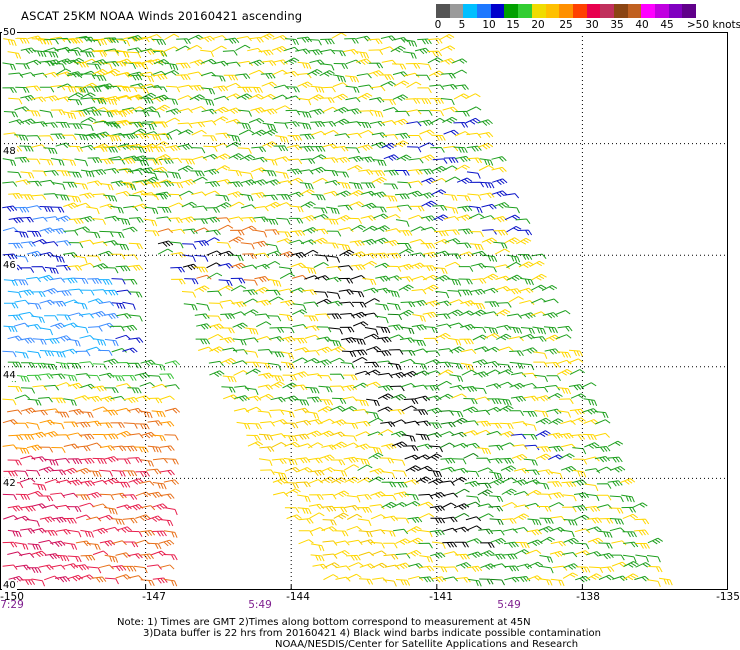  I want to click on legend-tick-35: 35, so click(617, 25).